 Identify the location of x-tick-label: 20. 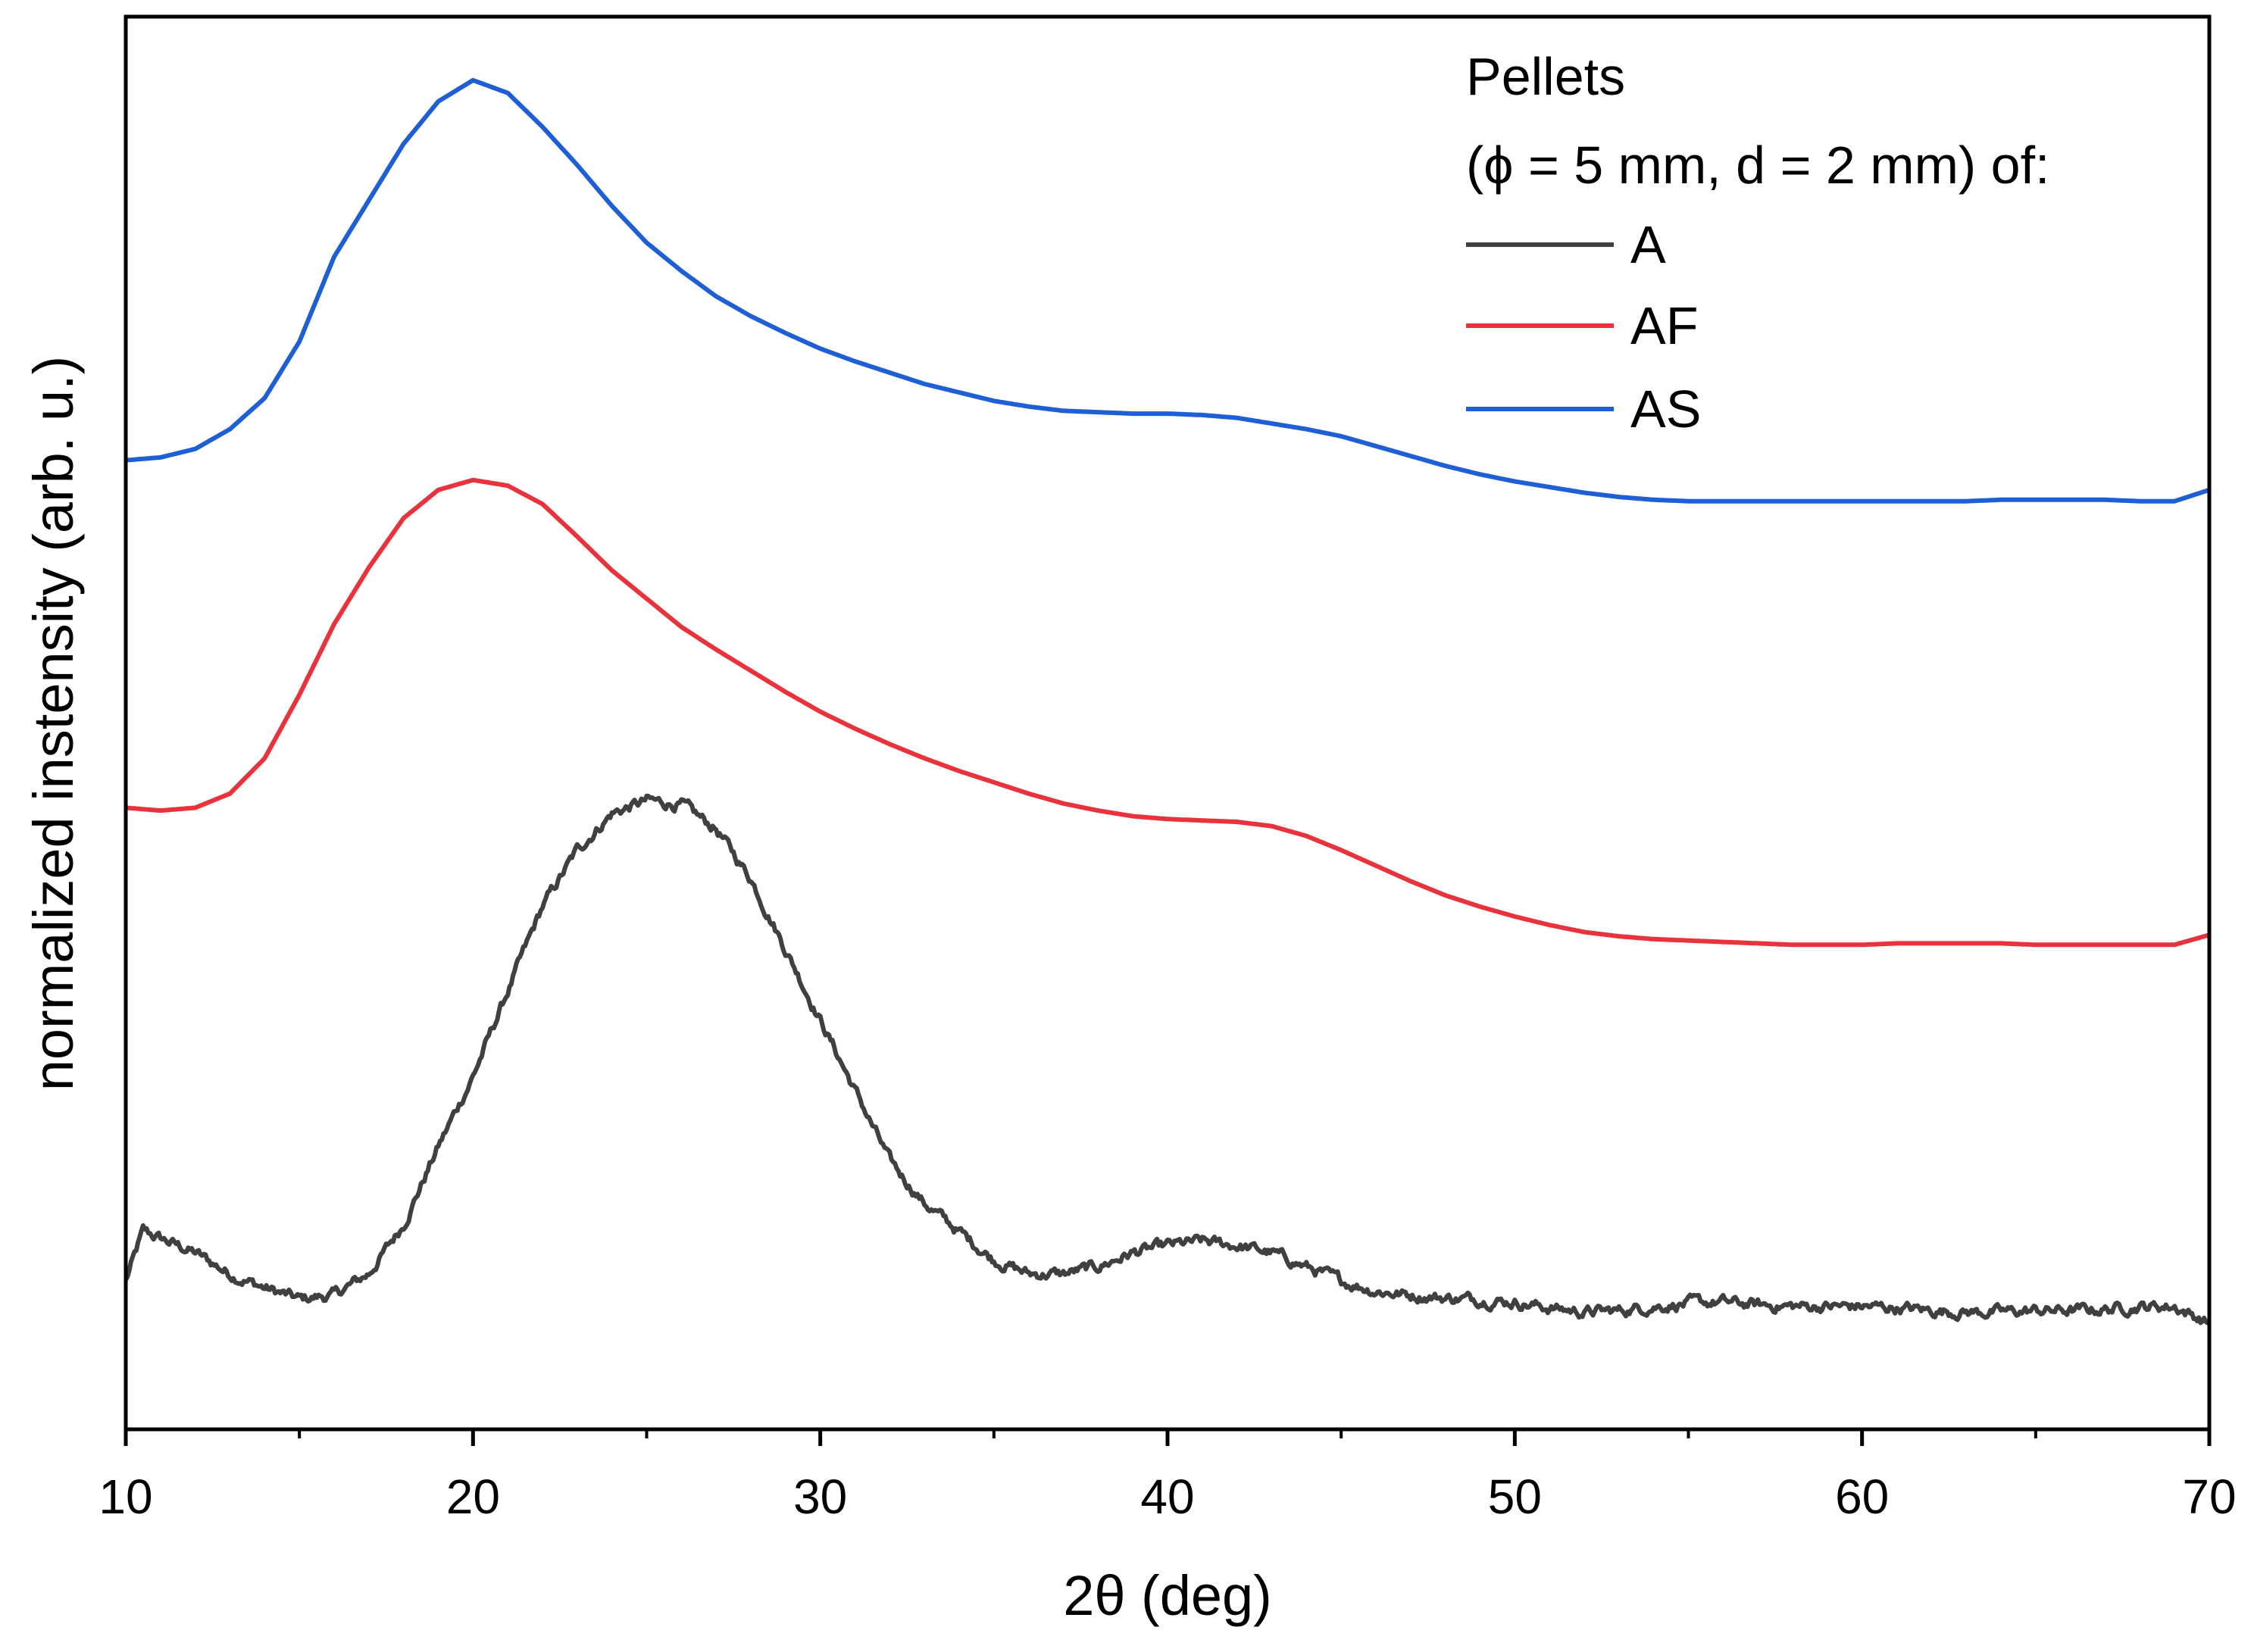
(473, 1496).